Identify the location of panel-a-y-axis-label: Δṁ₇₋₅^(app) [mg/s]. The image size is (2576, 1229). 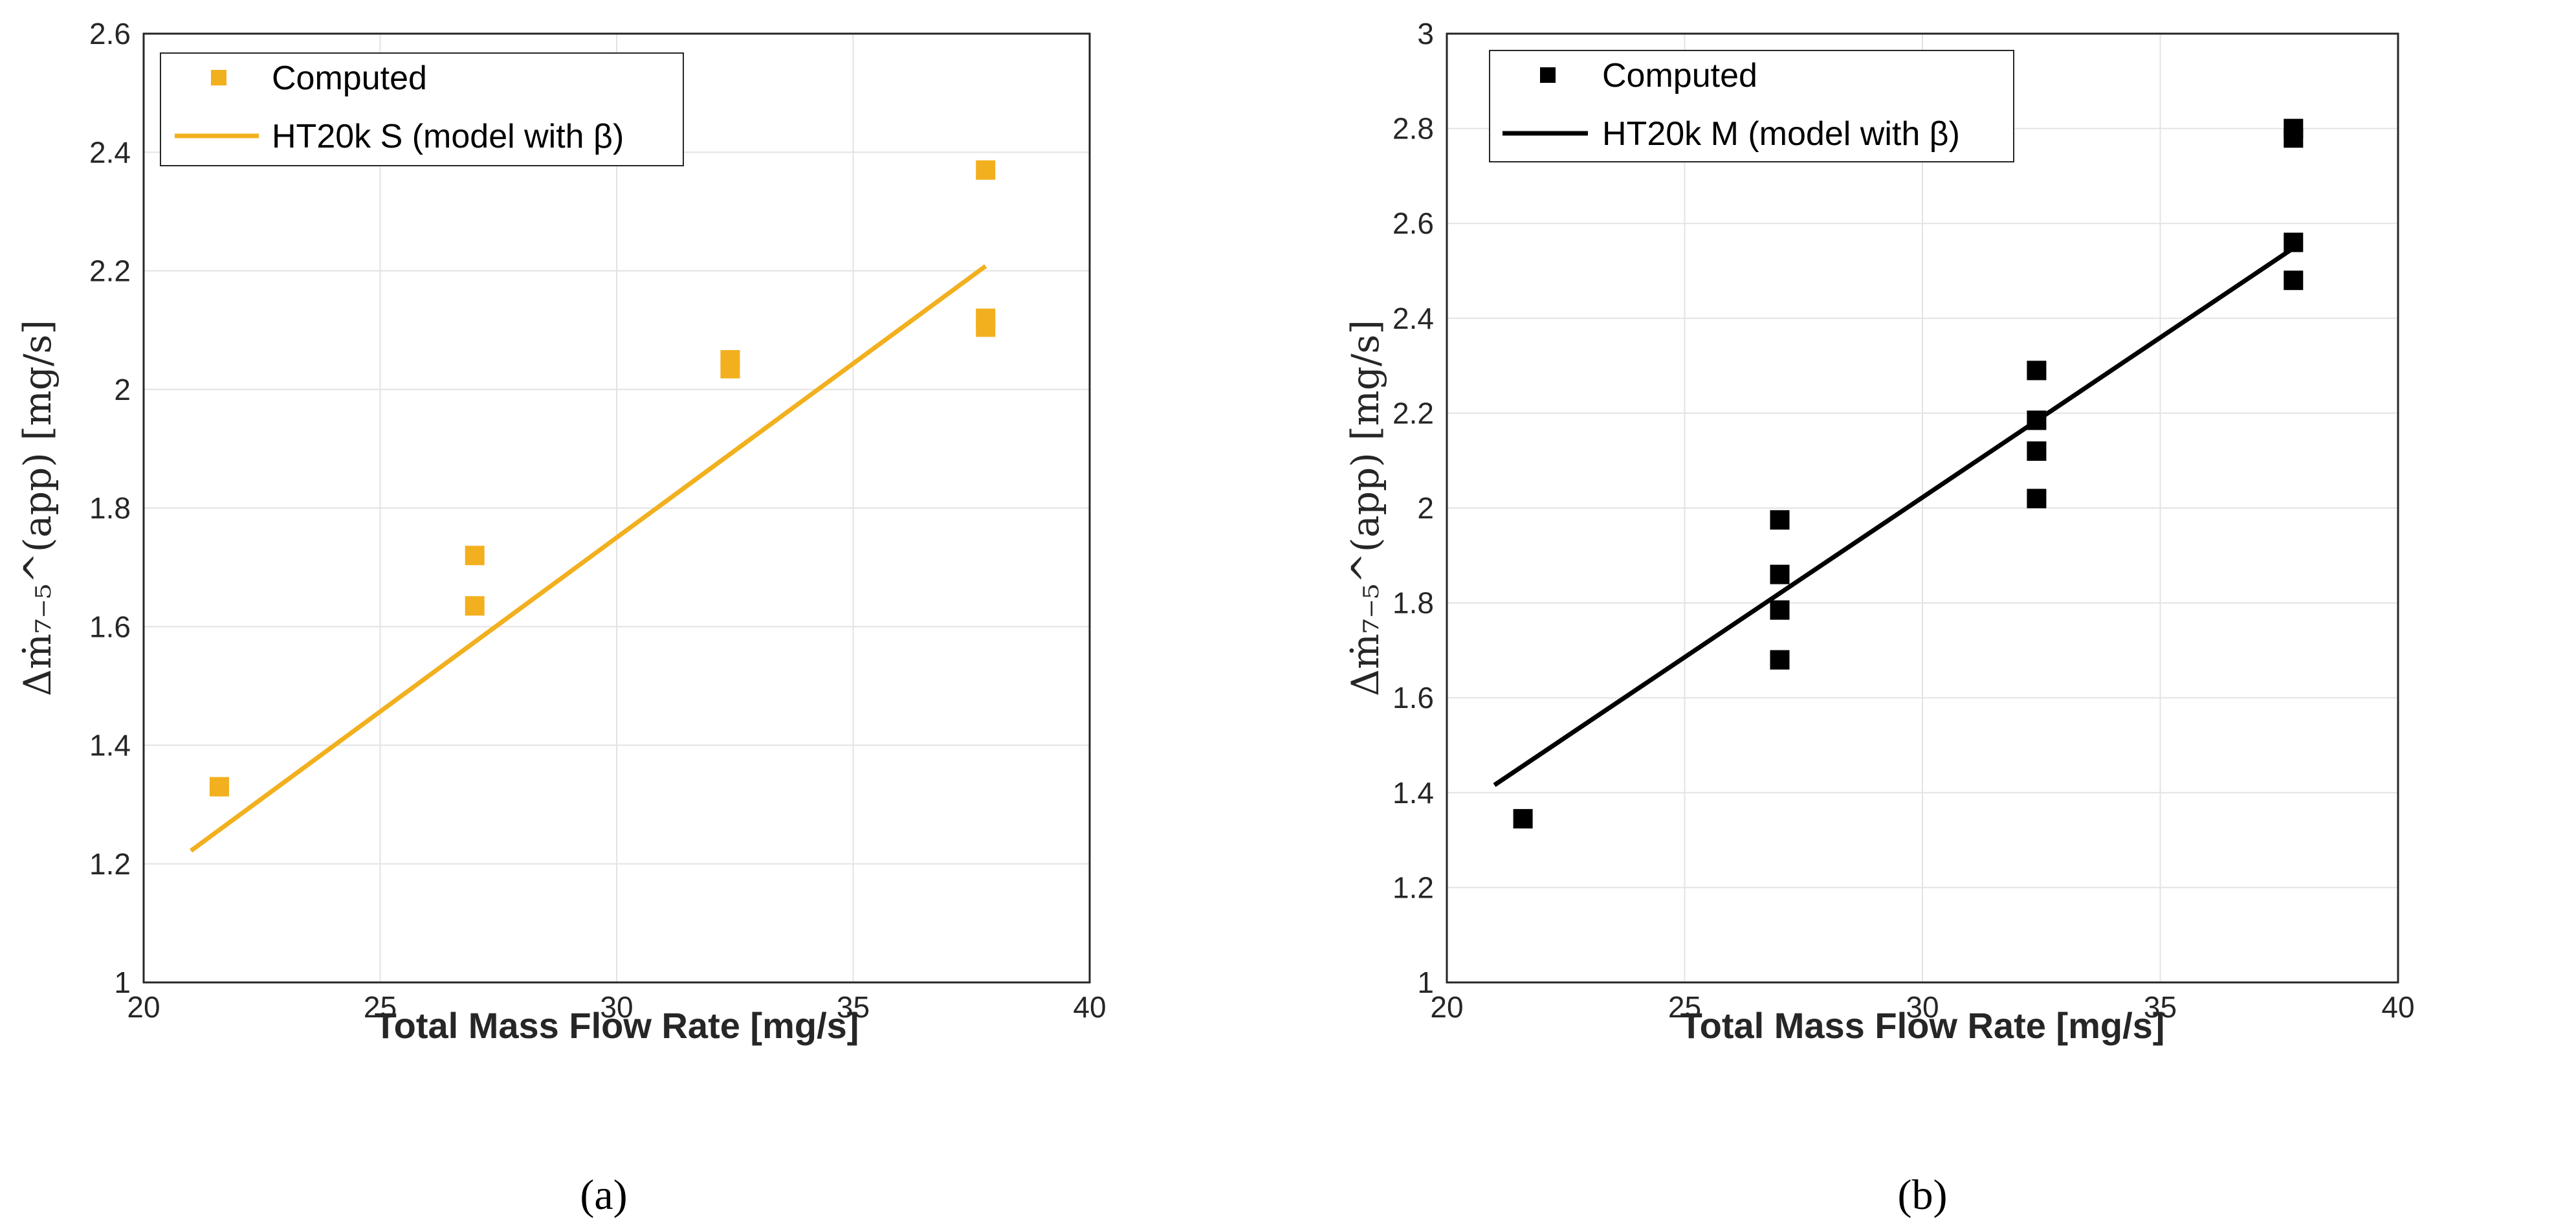
(38, 508).